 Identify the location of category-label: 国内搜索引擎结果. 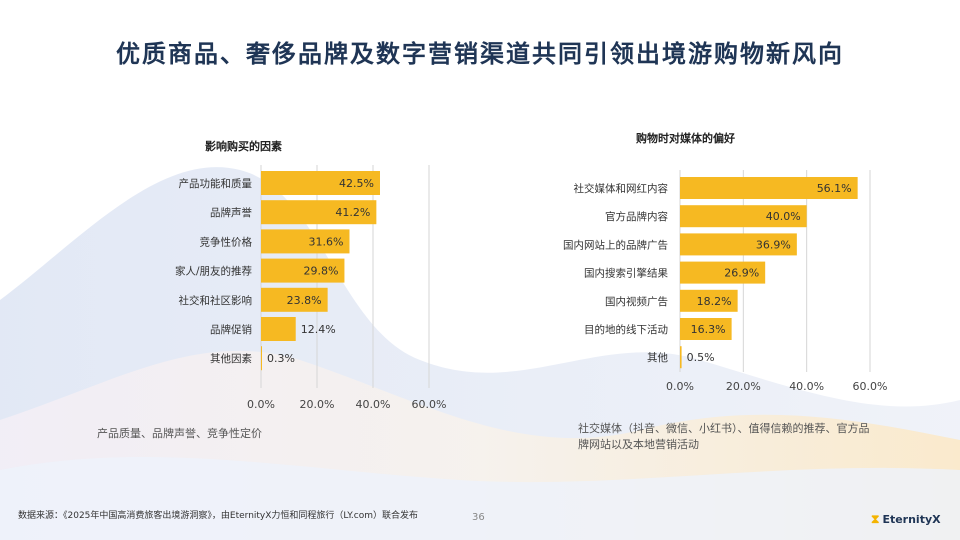
(626, 273).